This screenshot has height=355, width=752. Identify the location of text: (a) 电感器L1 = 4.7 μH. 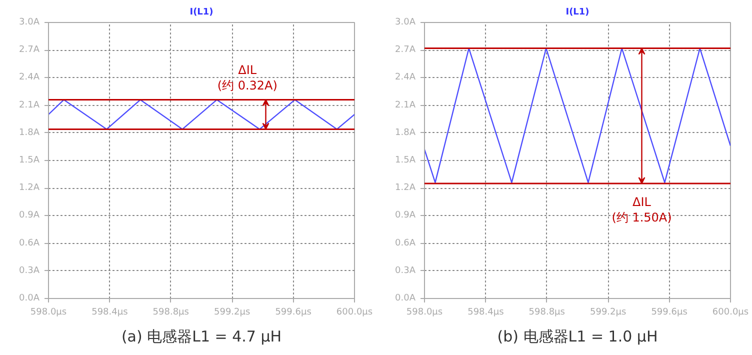
(201, 337).